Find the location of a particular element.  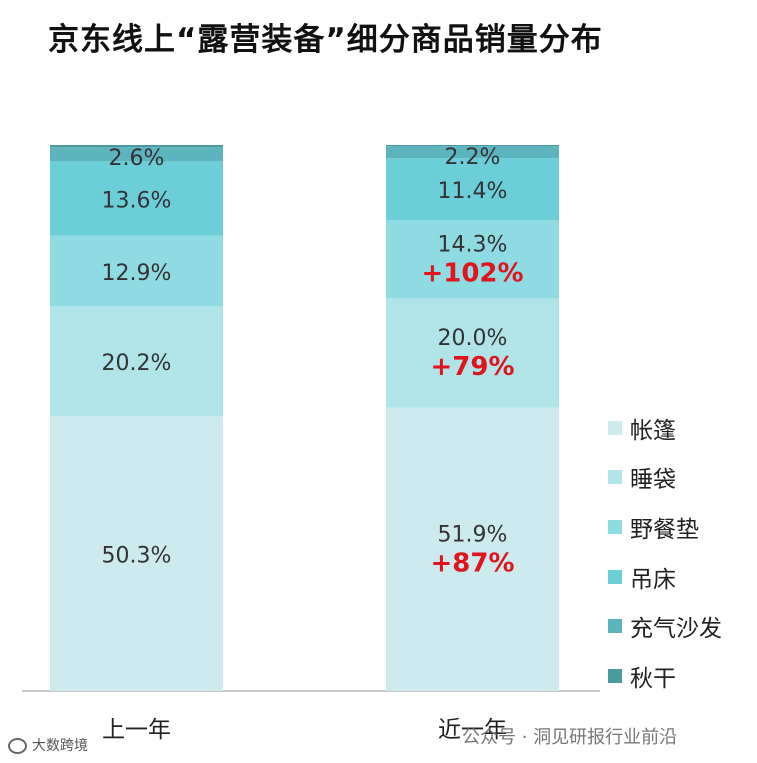

data-label: 11.4% is located at coordinates (473, 191).